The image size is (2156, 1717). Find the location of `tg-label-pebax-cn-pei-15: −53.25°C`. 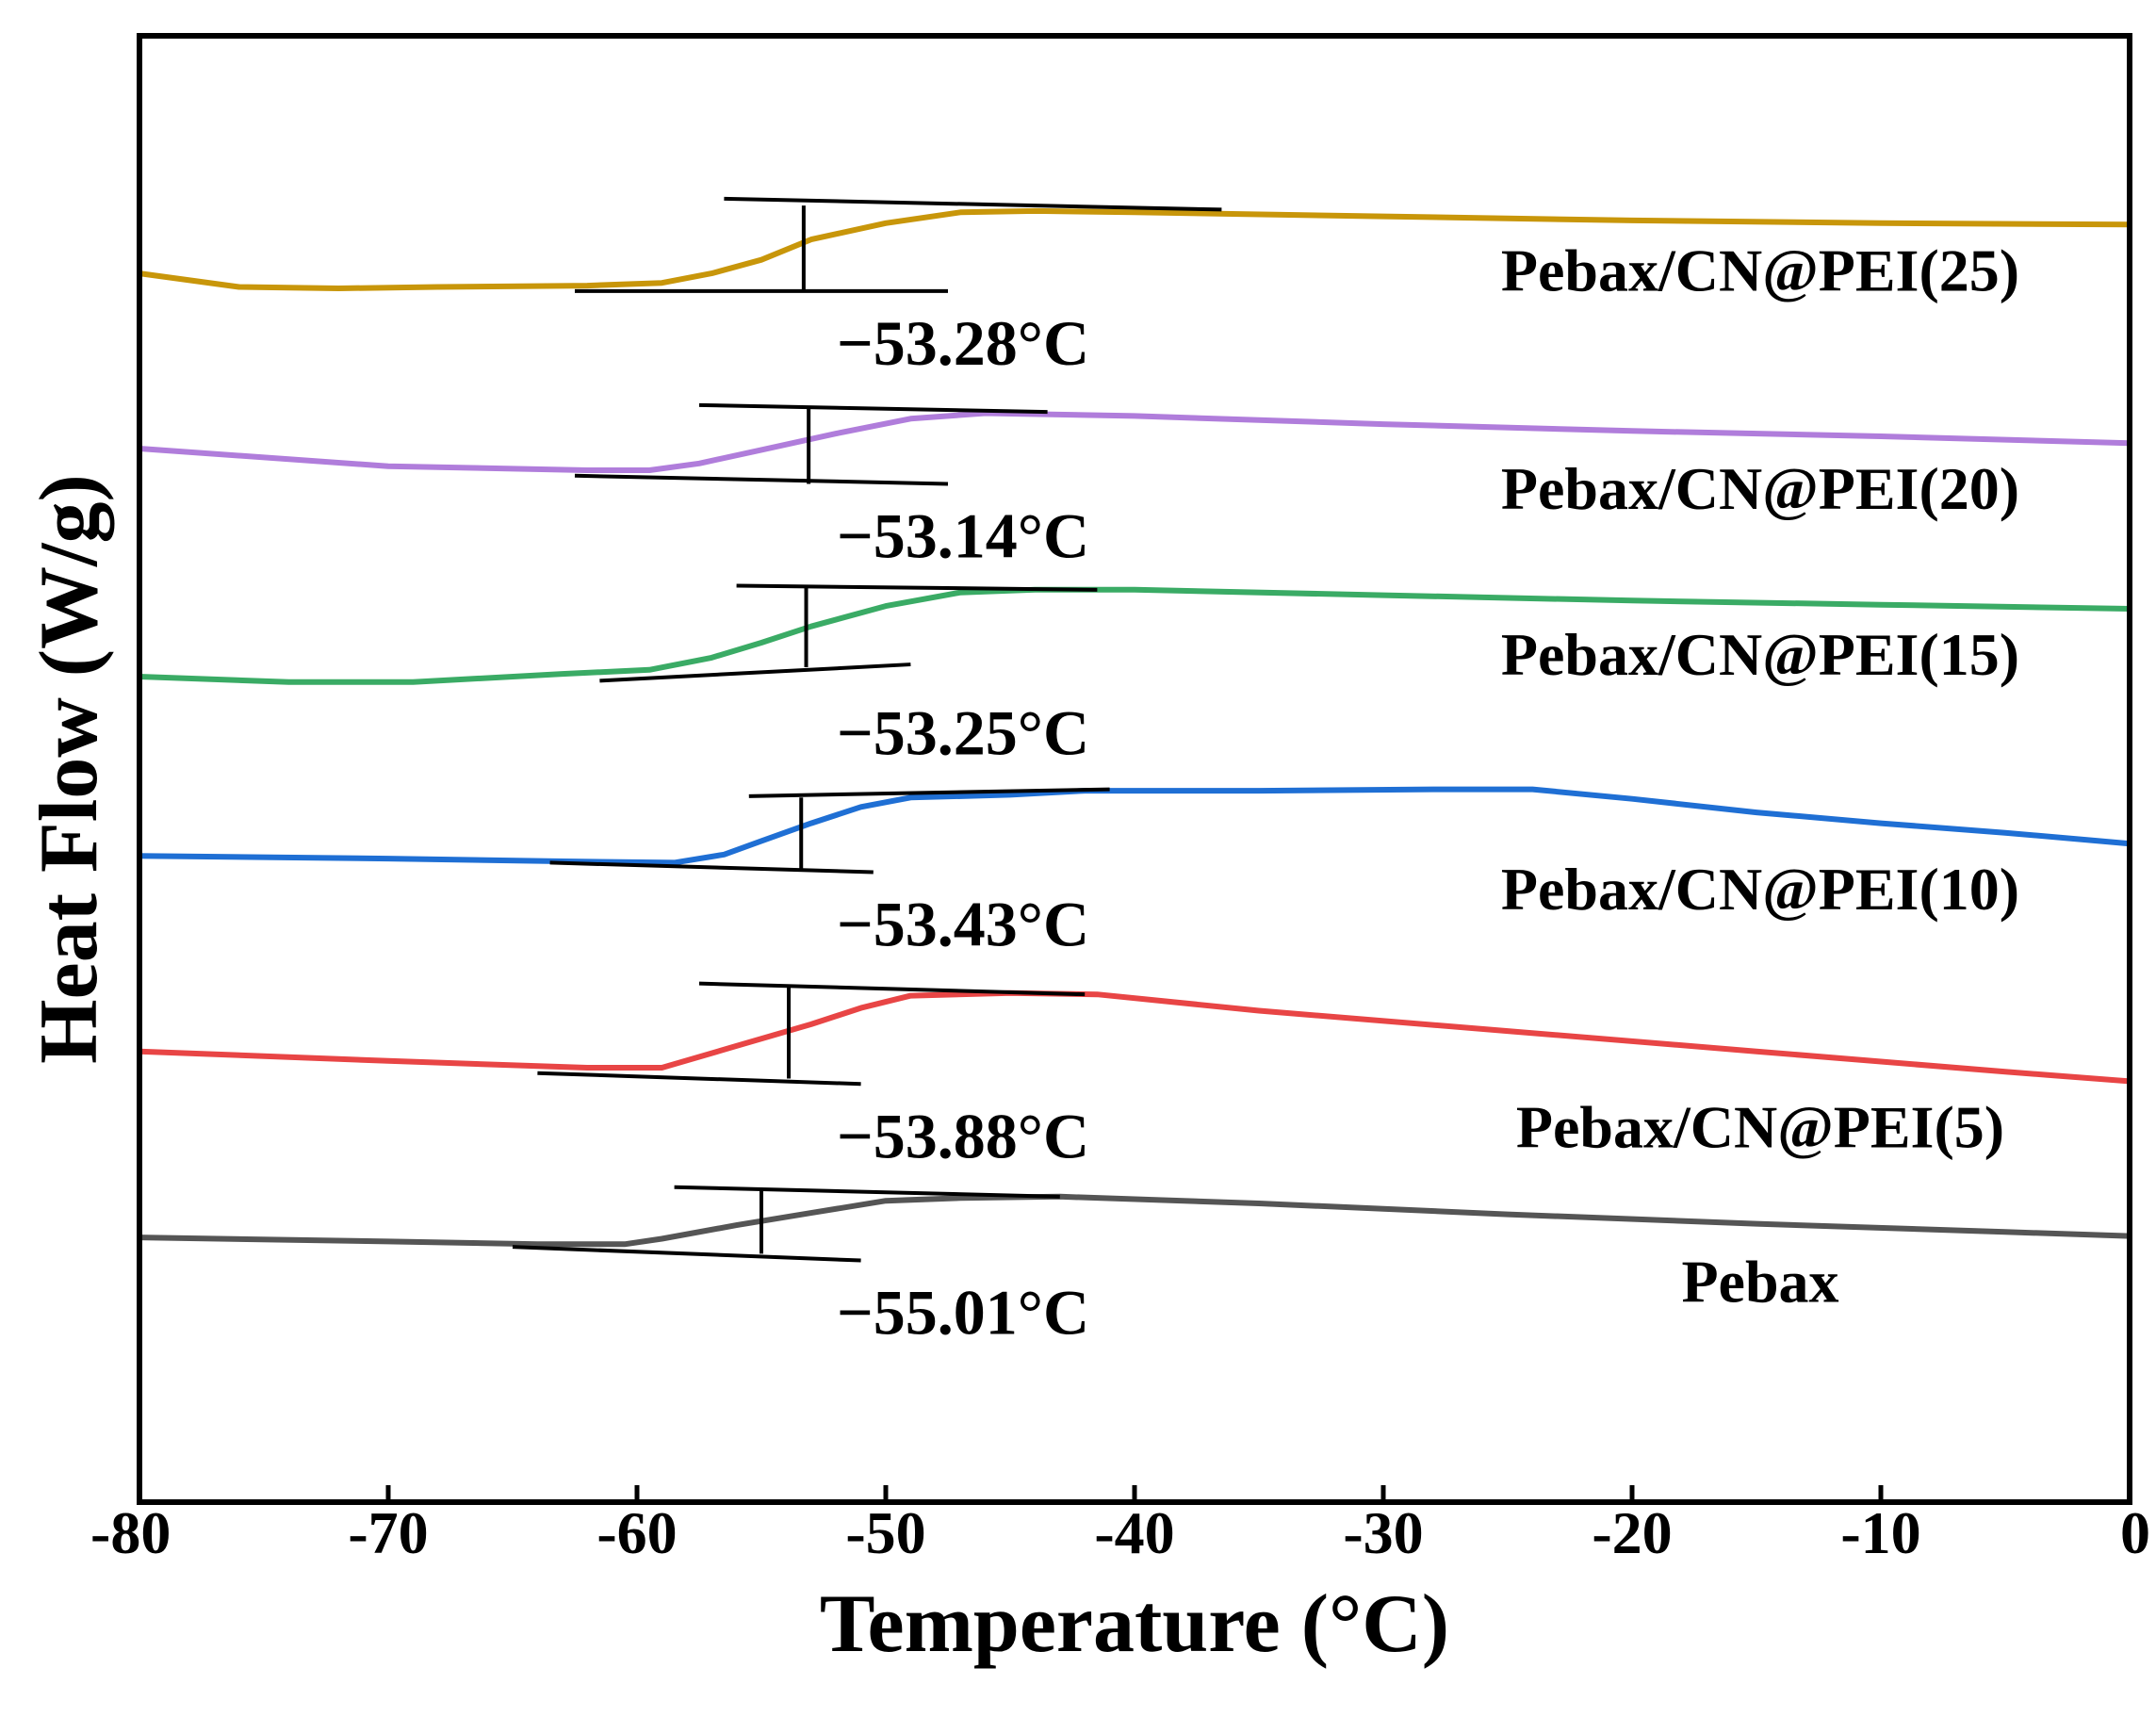

tg-label-pebax-cn-pei-15: −53.25°C is located at coordinates (963, 732).